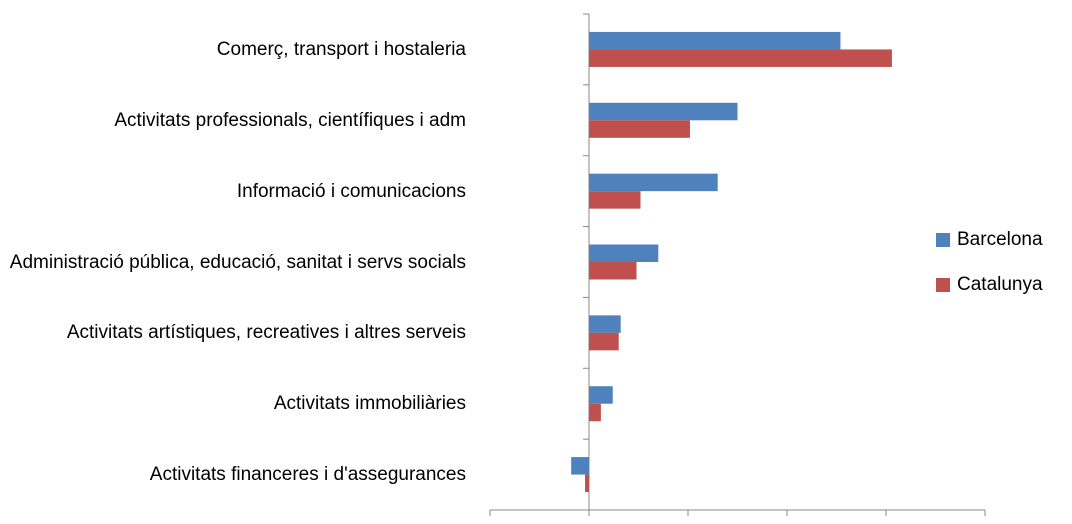 This screenshot has height=524, width=1072. What do you see at coordinates (369, 404) in the screenshot?
I see `y-tick-label: Activitats immobiliàries` at bounding box center [369, 404].